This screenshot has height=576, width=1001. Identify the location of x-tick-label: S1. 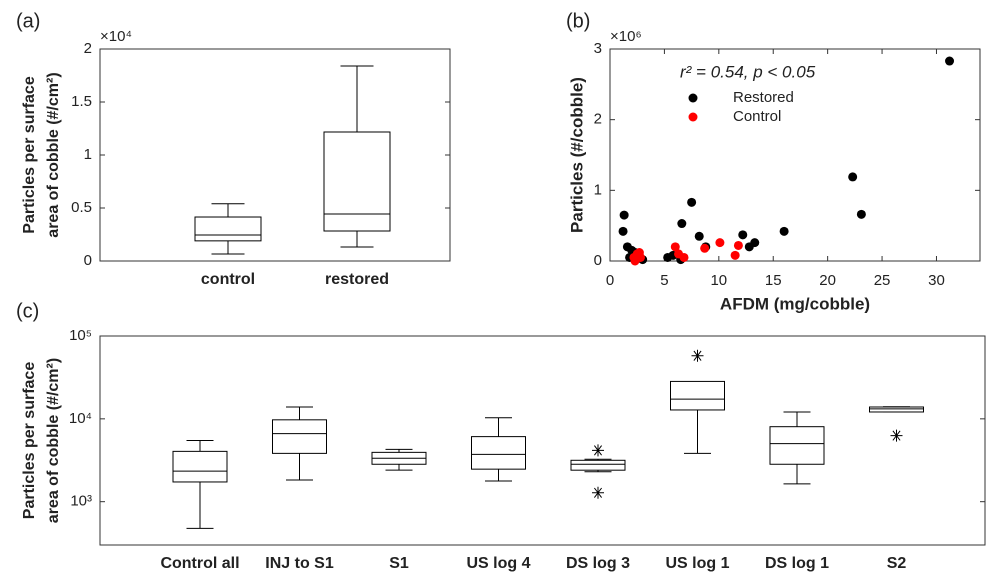
(399, 563).